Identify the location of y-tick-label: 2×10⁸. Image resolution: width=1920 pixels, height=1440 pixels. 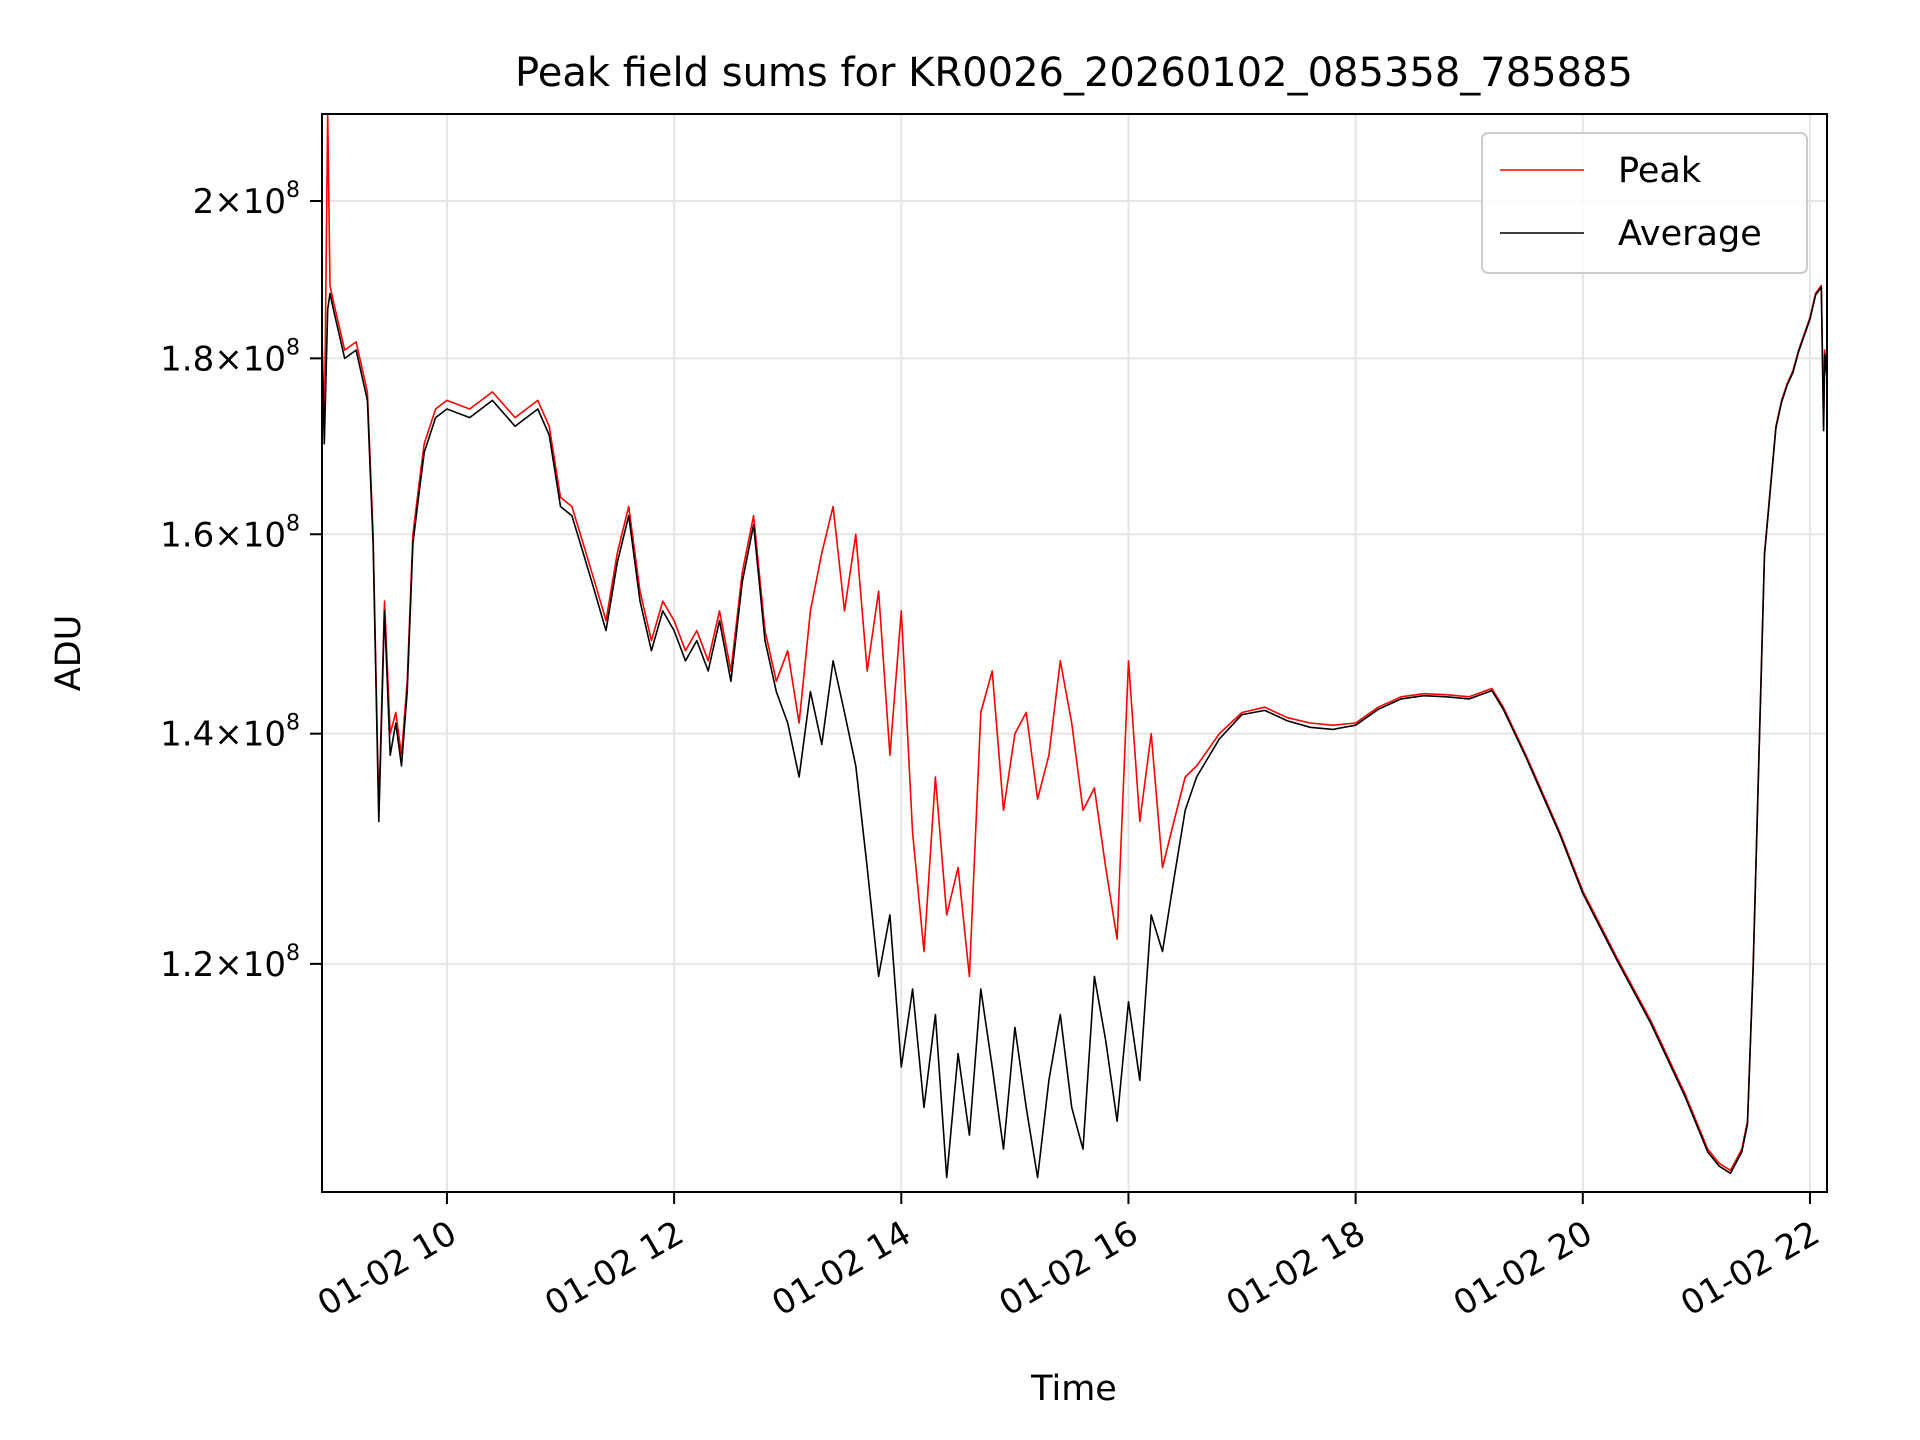
(246, 200).